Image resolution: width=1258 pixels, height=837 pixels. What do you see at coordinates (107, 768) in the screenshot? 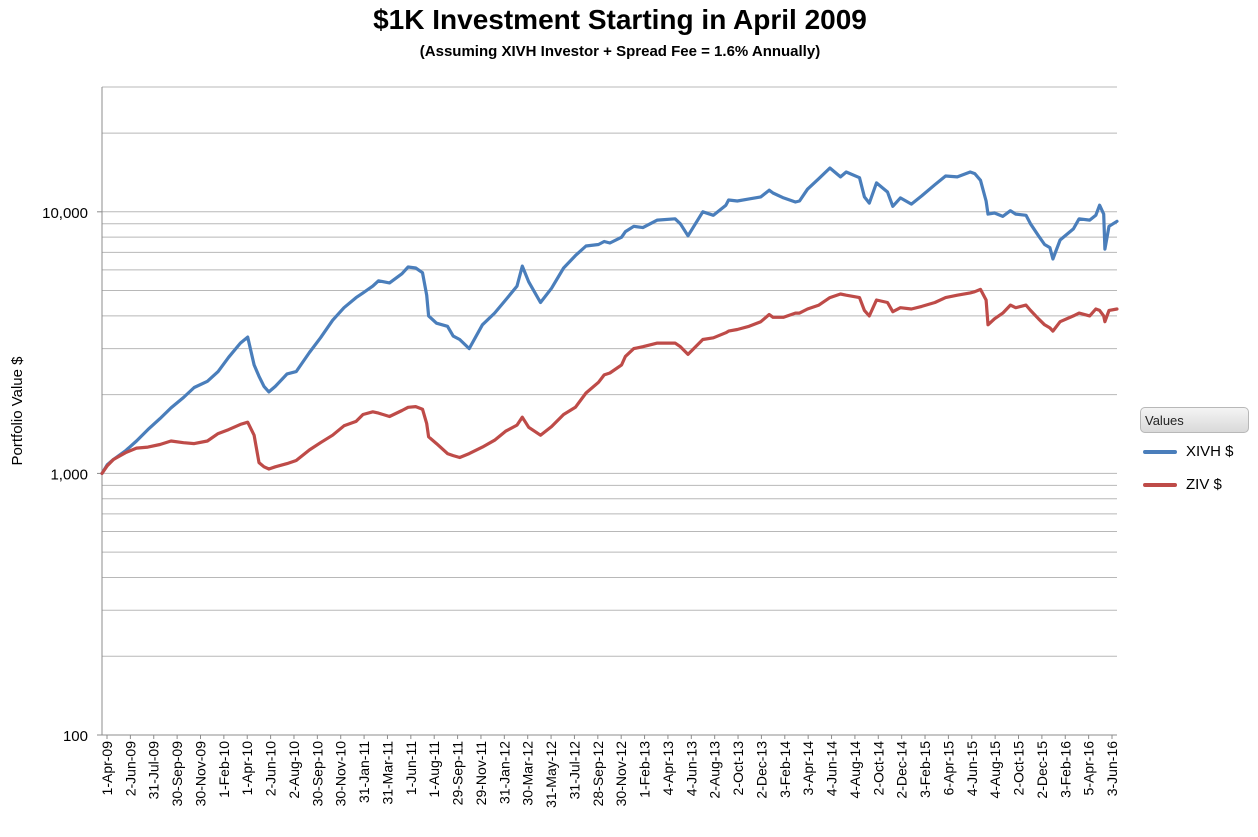
I see `x-tick-label: 1-Apr-09` at bounding box center [107, 768].